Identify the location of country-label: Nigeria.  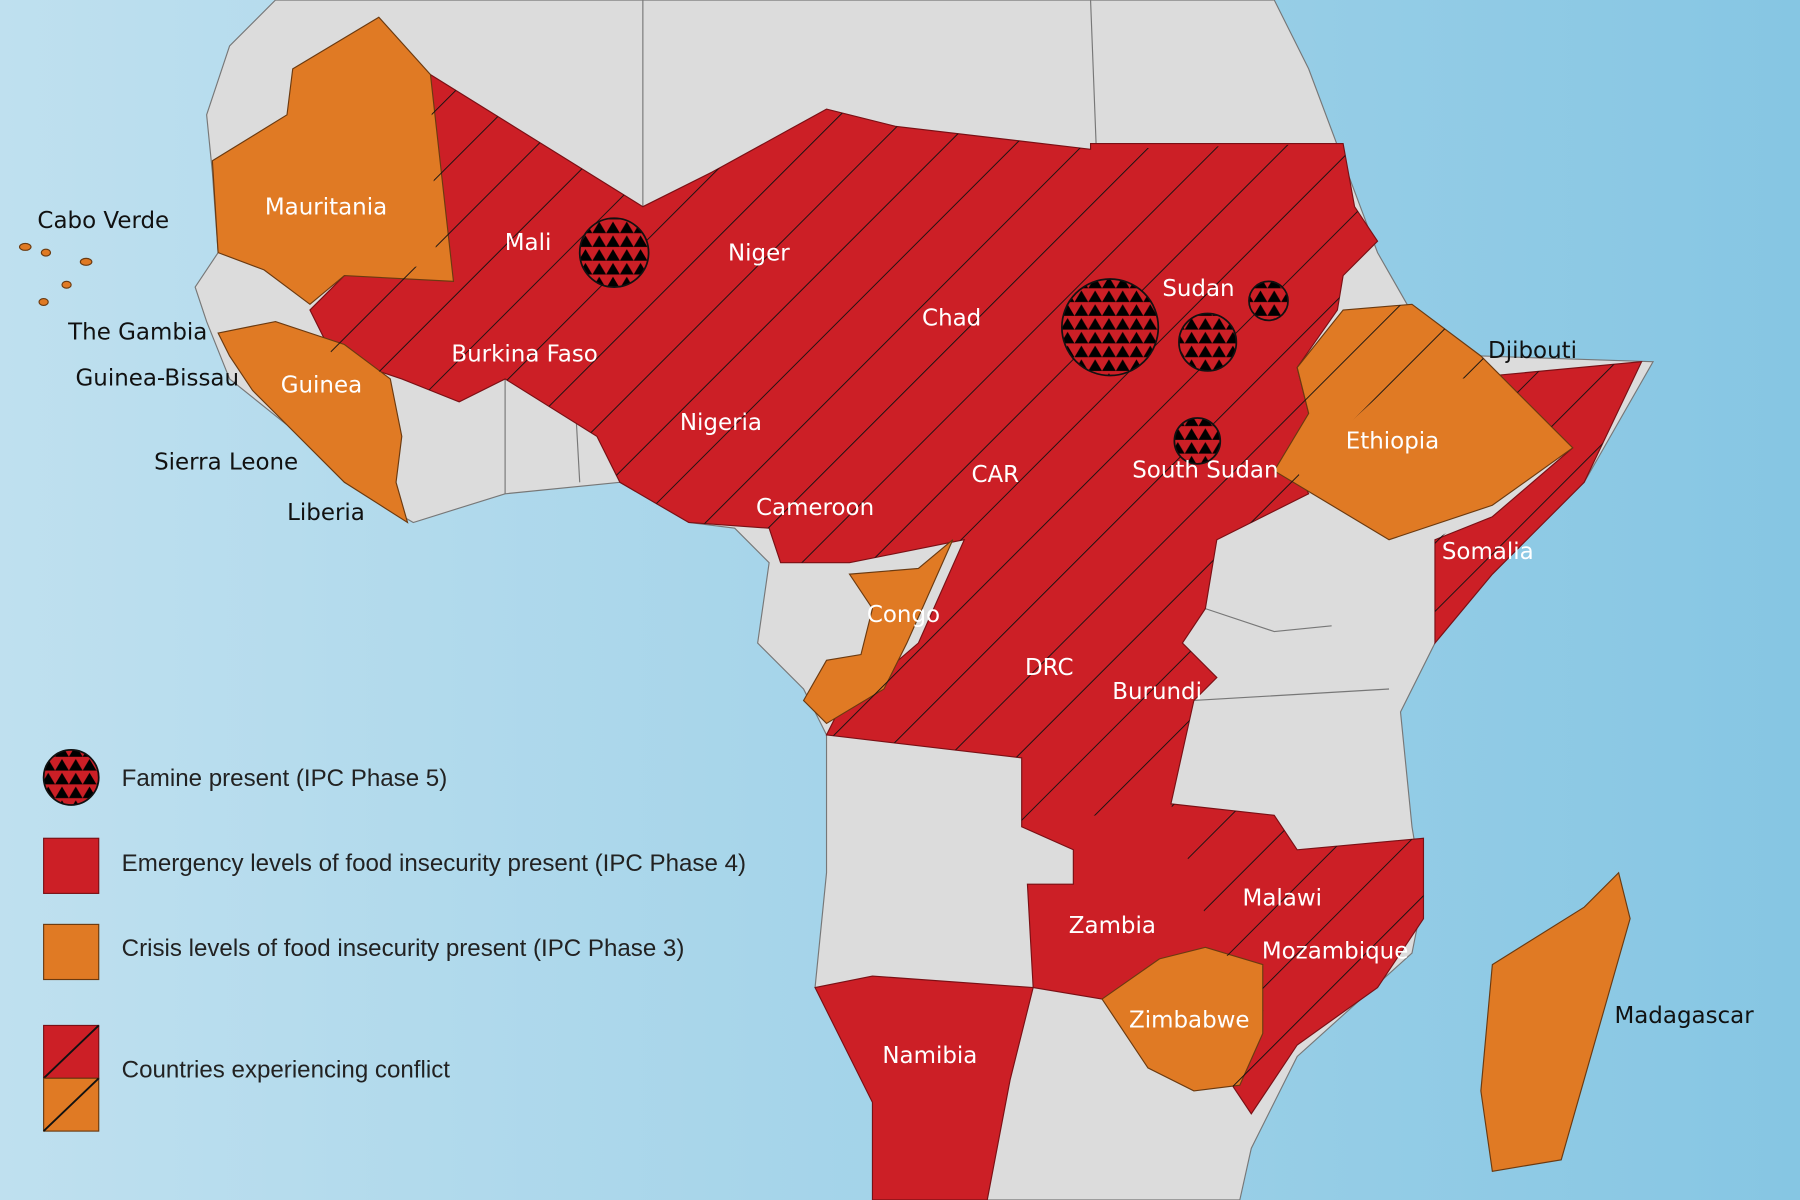
(721, 423).